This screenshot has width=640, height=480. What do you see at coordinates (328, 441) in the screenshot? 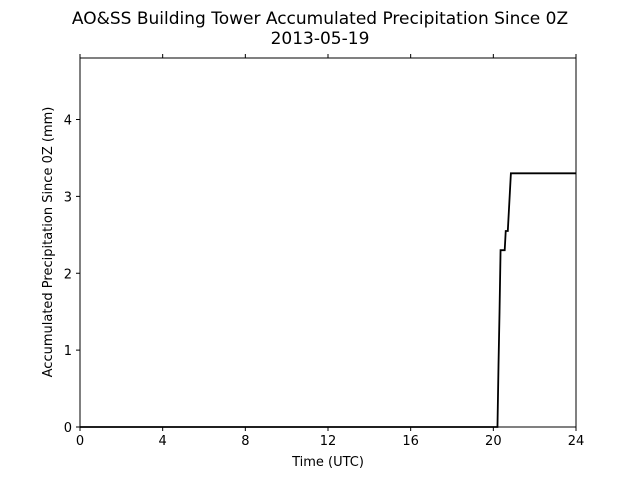
I see `x-tick-label: 12` at bounding box center [328, 441].